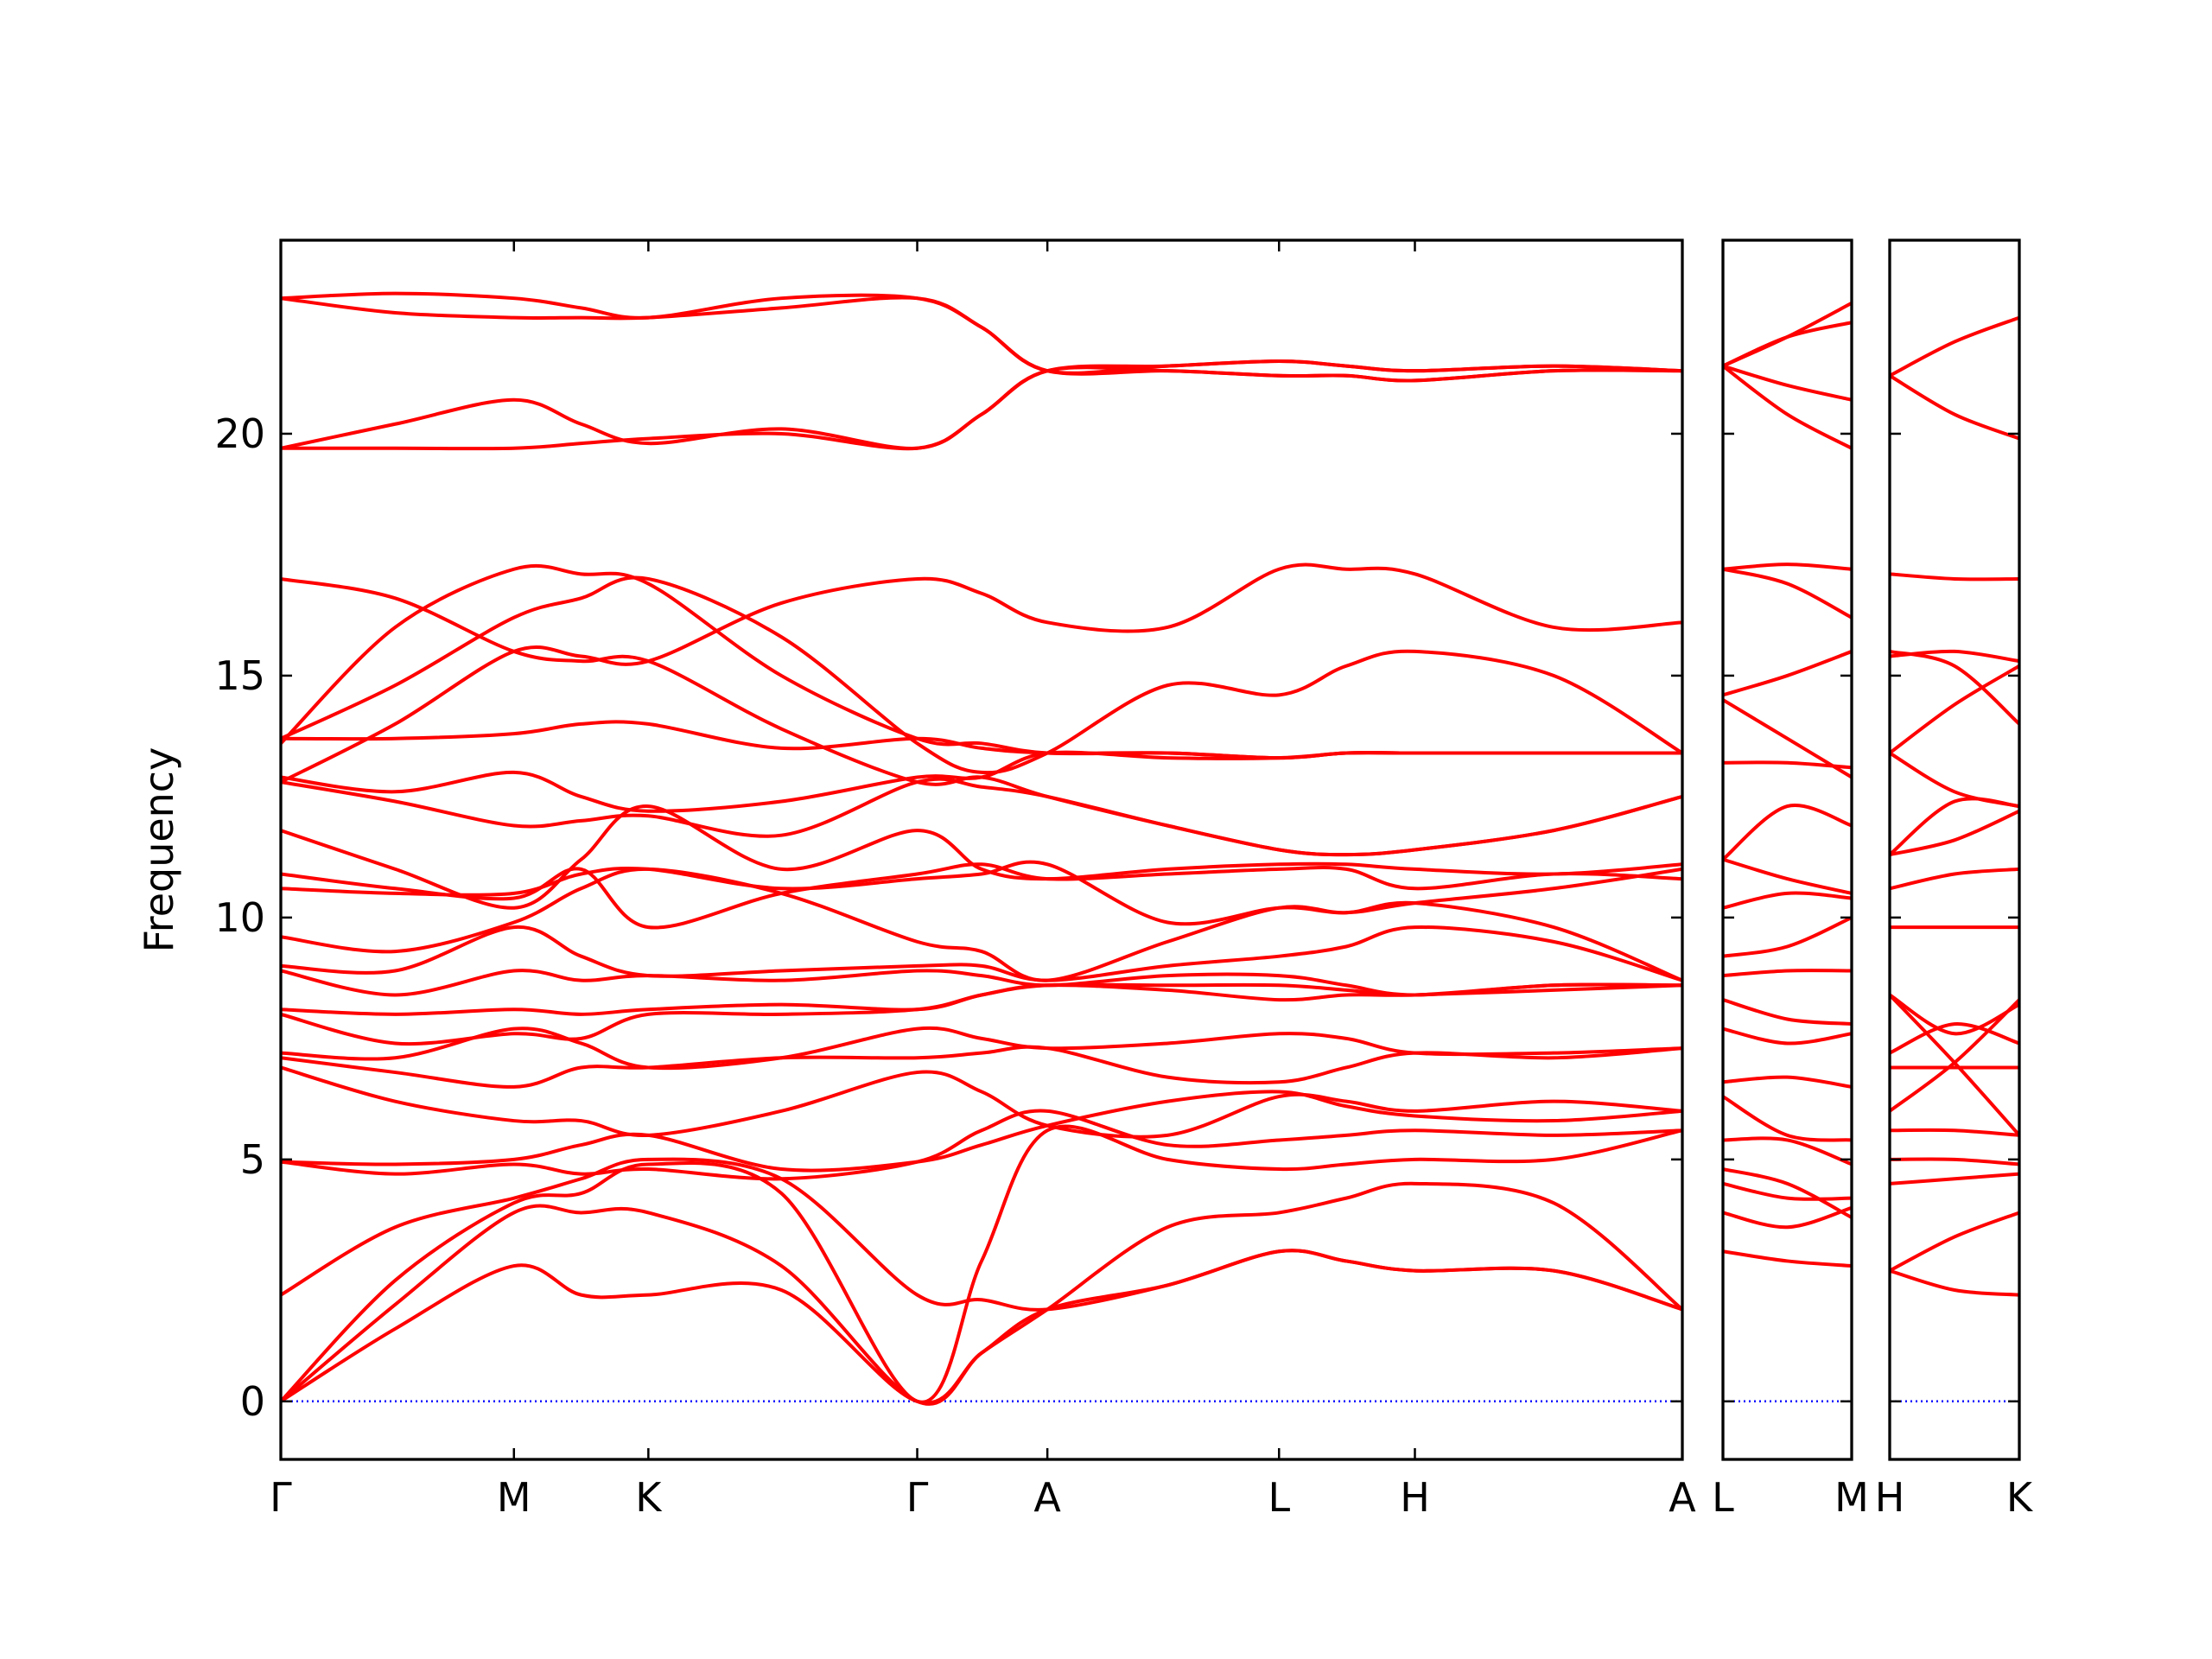 This screenshot has height=1659, width=2212. Describe the element at coordinates (252, 1401) in the screenshot. I see `y-tick-label: 0` at that location.